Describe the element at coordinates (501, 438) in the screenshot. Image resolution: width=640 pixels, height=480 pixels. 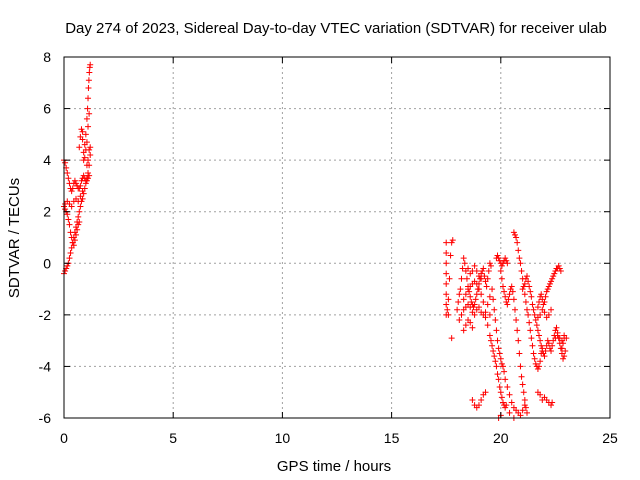
I see `x-tick-label: 20` at that location.